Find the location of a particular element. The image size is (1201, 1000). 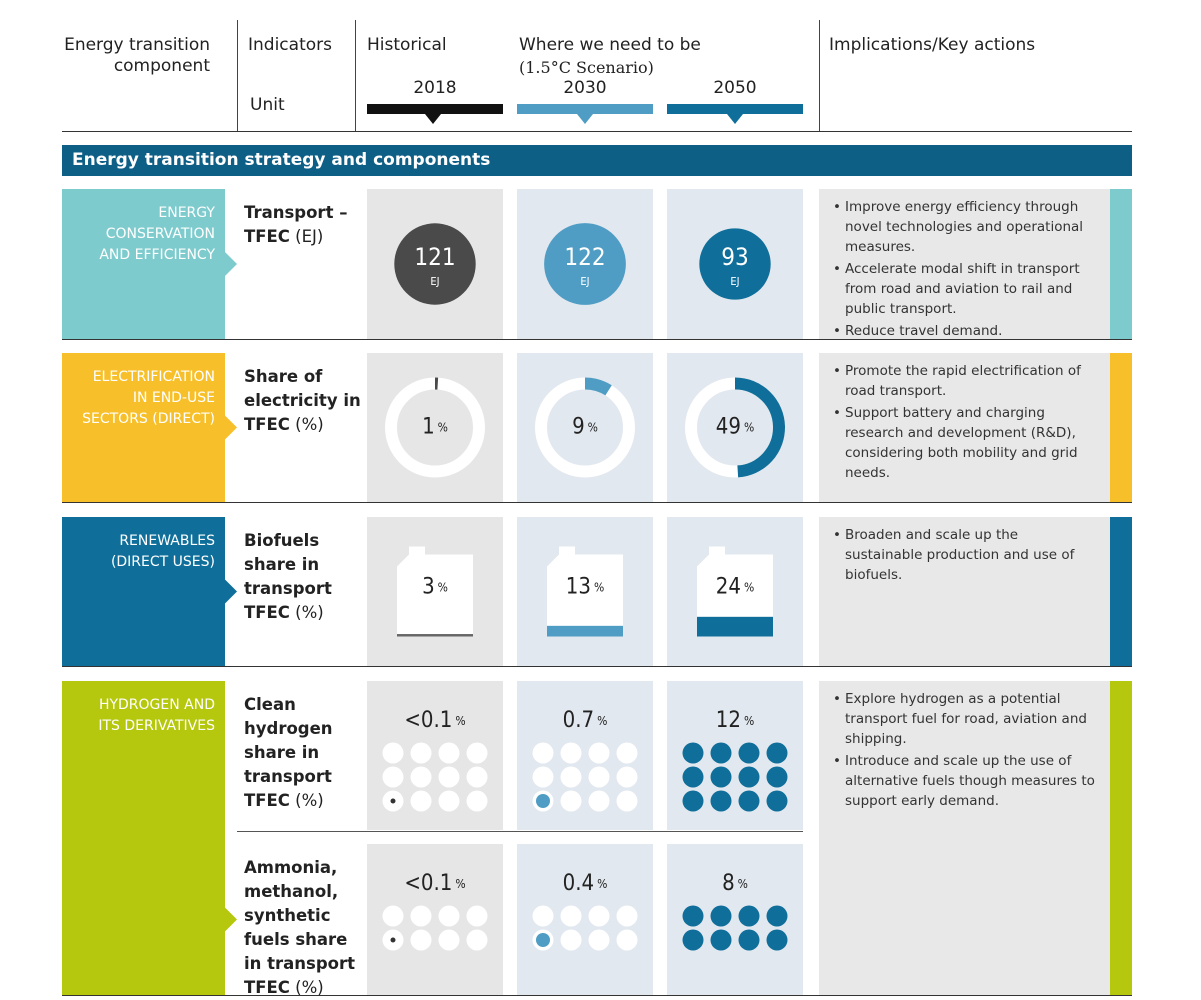

header-year: 2018 is located at coordinates (435, 88).